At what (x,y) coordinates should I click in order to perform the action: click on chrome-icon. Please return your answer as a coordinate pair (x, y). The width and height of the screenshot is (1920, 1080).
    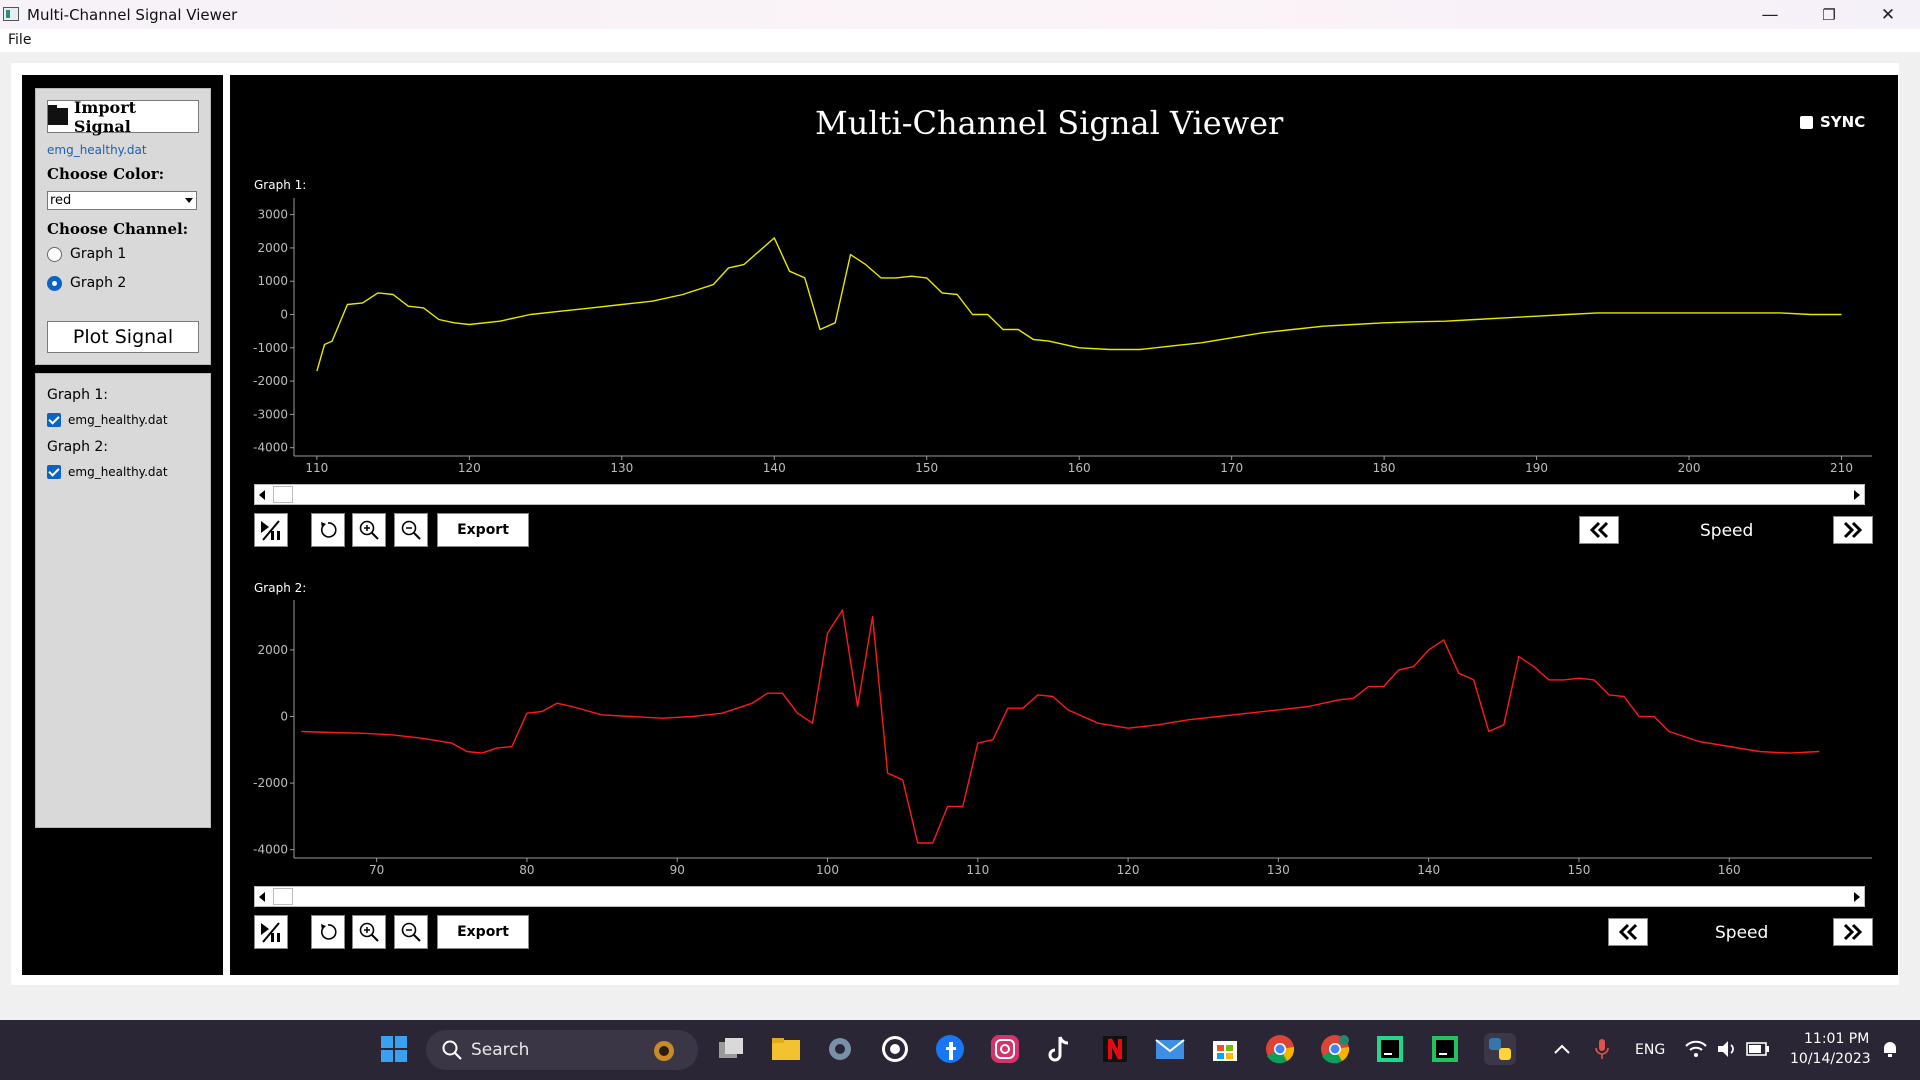
    Looking at the image, I should click on (1280, 1049).